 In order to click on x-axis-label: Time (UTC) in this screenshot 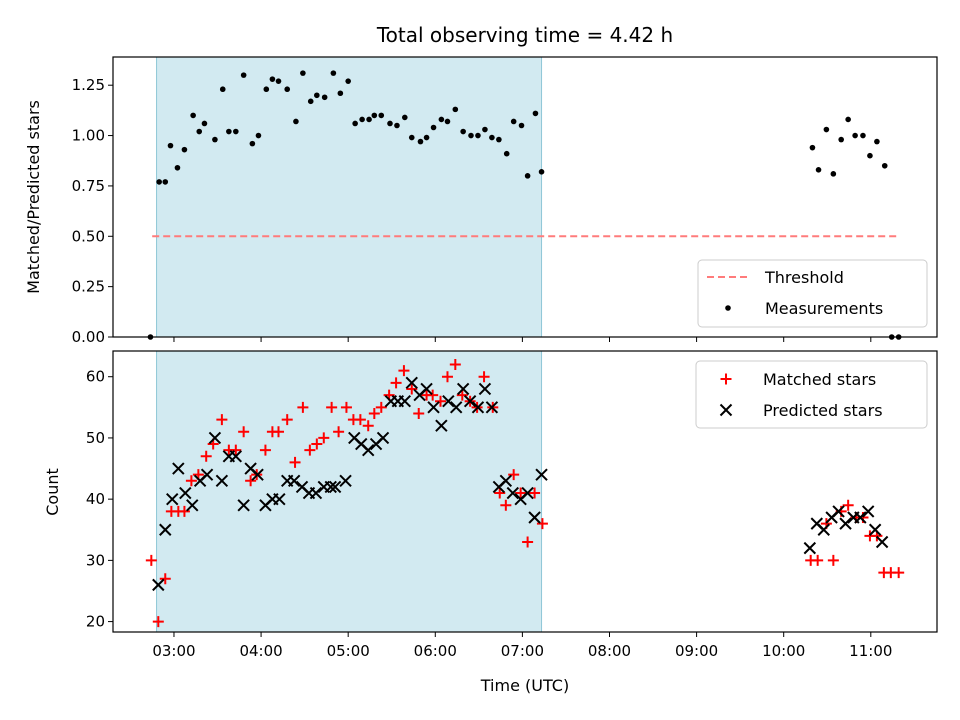, I will do `click(524, 685)`.